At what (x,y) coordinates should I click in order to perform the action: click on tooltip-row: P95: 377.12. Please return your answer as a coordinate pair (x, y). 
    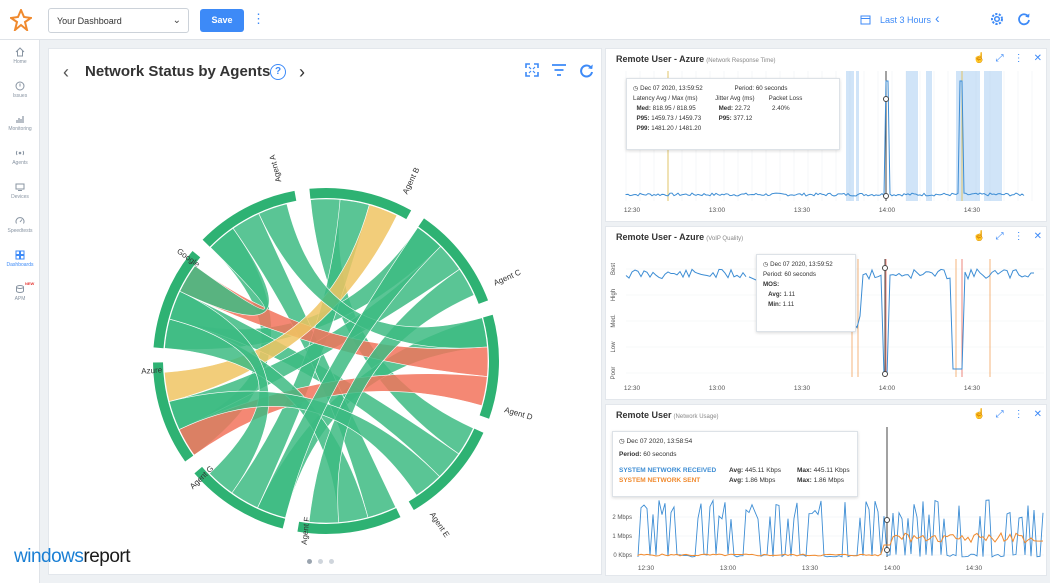
    Looking at the image, I should click on (734, 119).